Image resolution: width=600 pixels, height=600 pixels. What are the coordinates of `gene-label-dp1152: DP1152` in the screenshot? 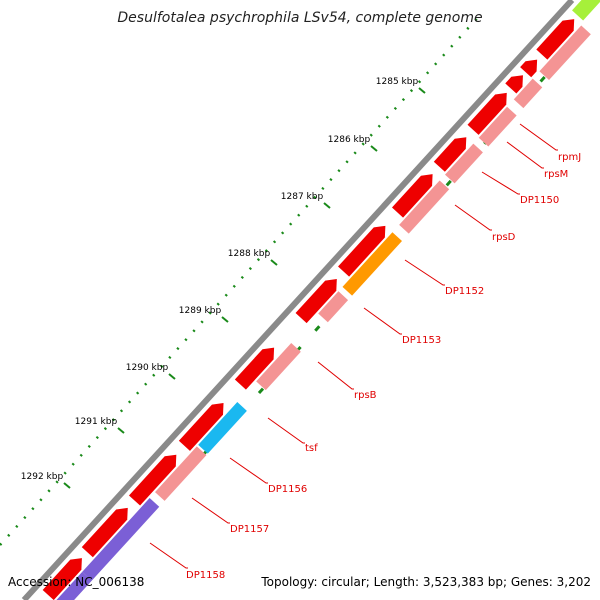 It's located at (464, 291).